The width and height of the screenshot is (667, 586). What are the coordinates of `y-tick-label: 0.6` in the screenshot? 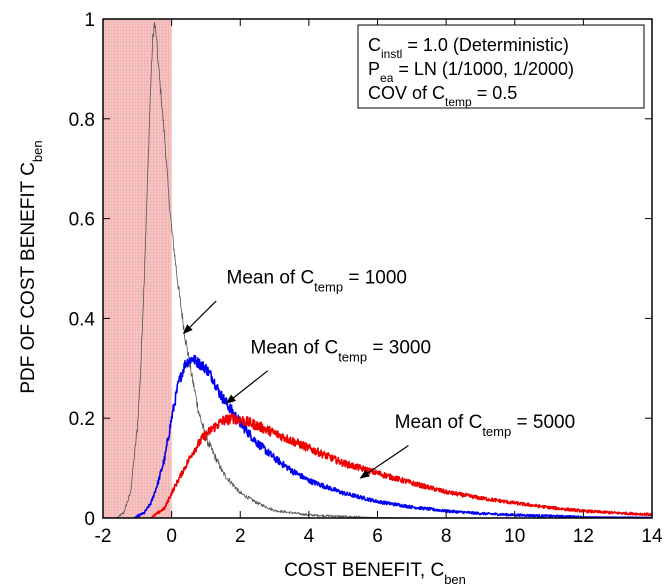 It's located at (82, 220).